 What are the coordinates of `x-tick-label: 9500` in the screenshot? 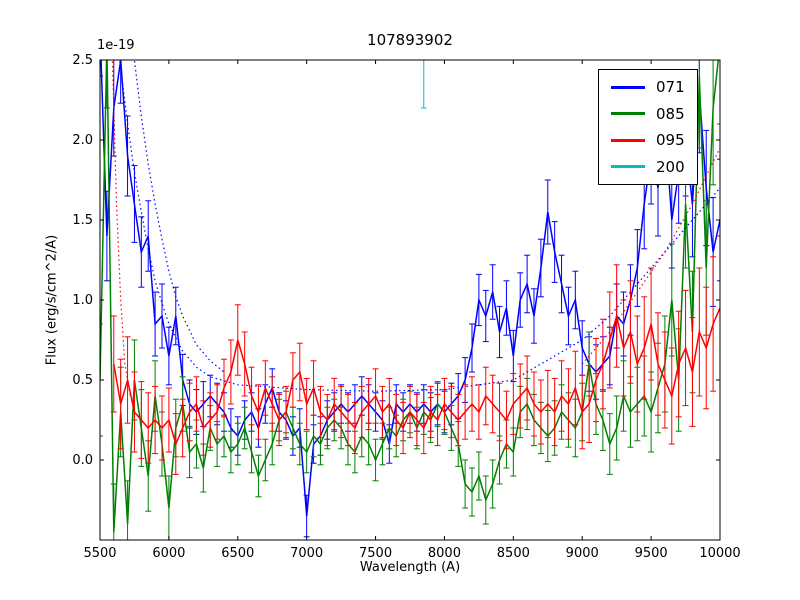 It's located at (651, 553).